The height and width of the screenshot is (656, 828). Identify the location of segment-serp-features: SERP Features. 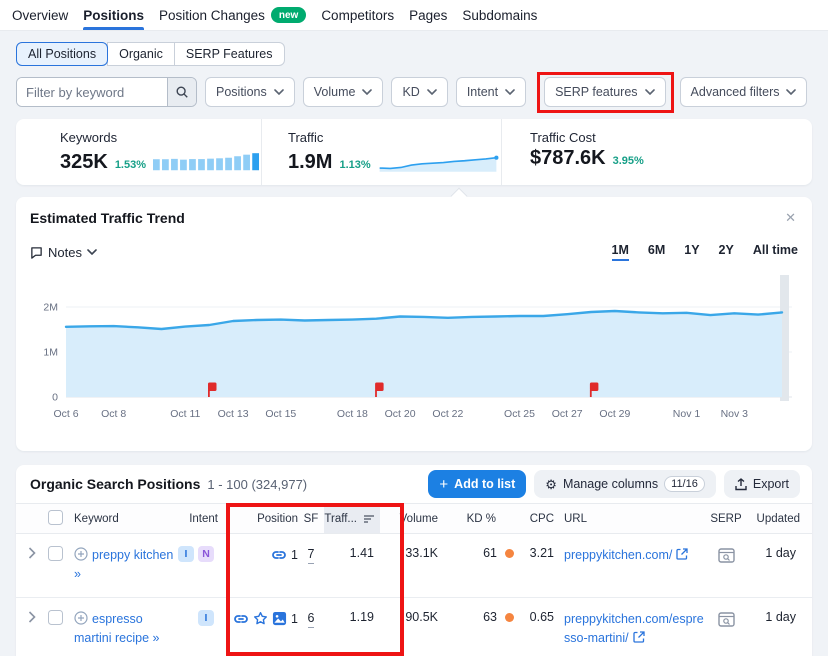
(229, 54).